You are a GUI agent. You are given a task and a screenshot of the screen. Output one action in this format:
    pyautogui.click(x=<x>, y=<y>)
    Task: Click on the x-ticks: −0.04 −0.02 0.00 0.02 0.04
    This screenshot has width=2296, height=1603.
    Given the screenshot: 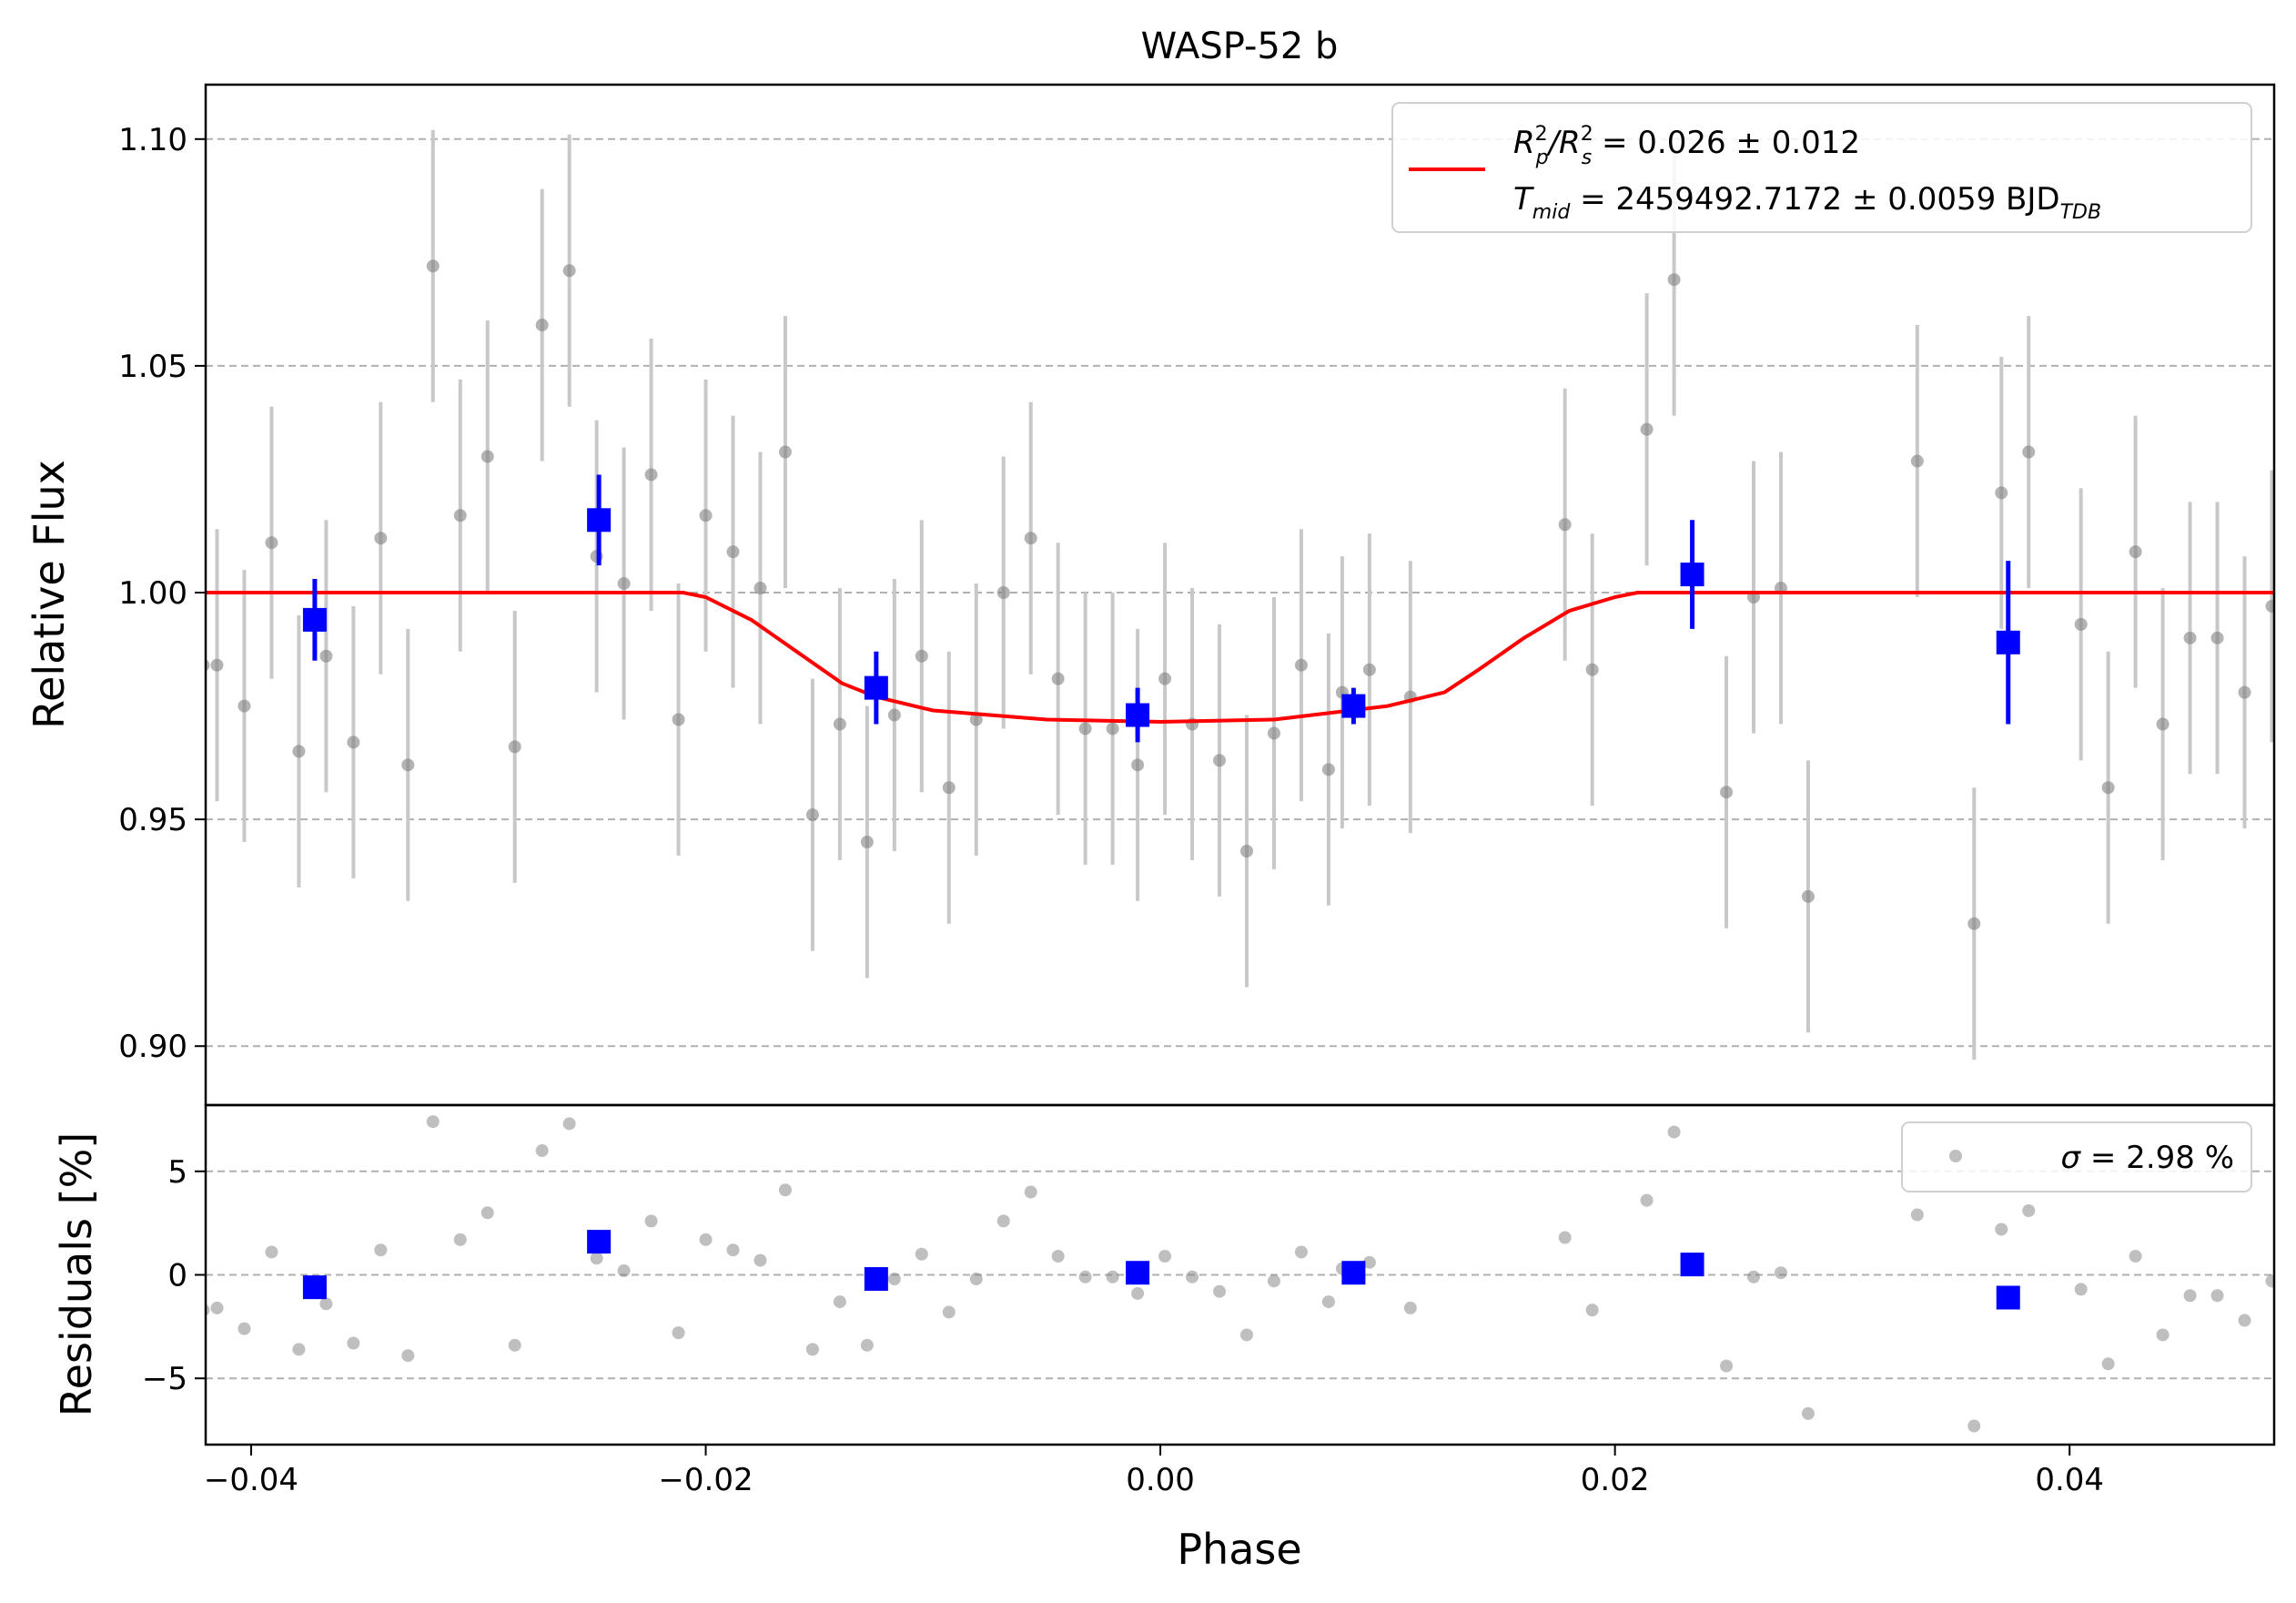 What is the action you would take?
    pyautogui.click(x=1154, y=1471)
    